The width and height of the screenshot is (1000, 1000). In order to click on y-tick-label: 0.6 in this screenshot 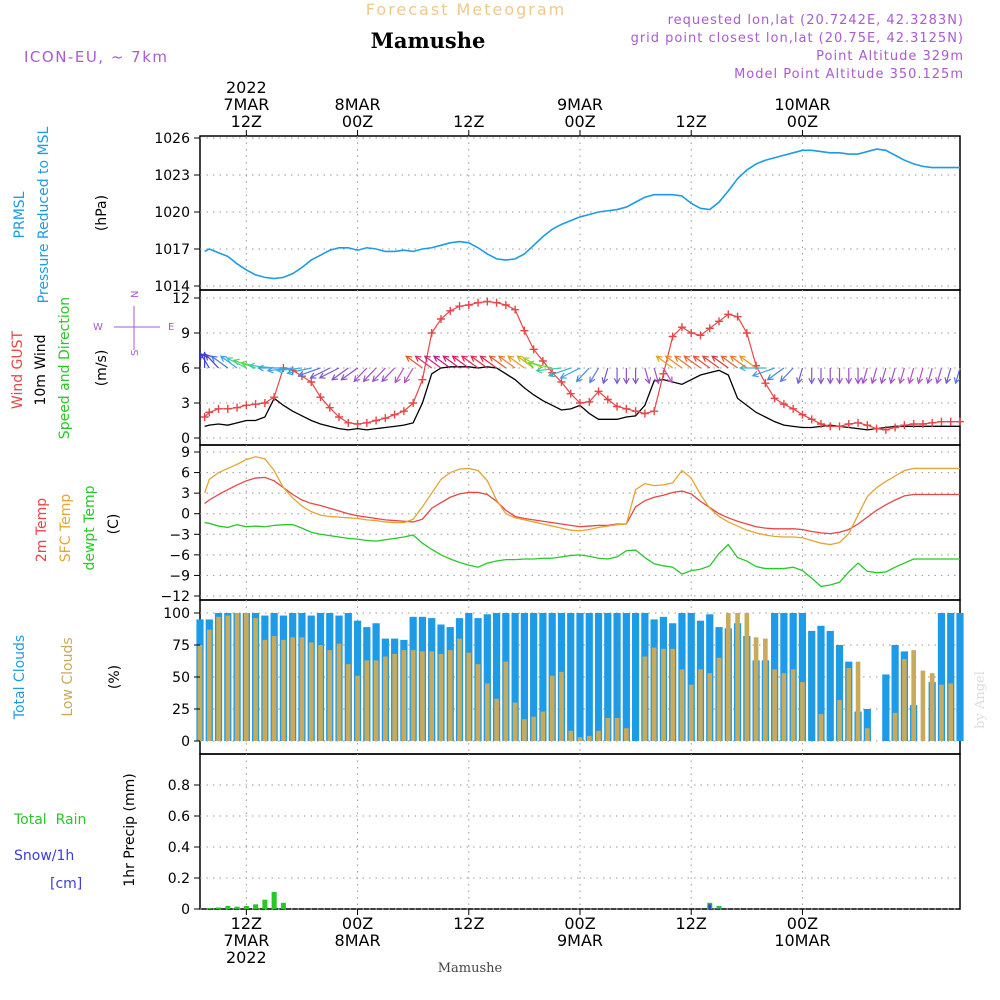, I will do `click(179, 817)`.